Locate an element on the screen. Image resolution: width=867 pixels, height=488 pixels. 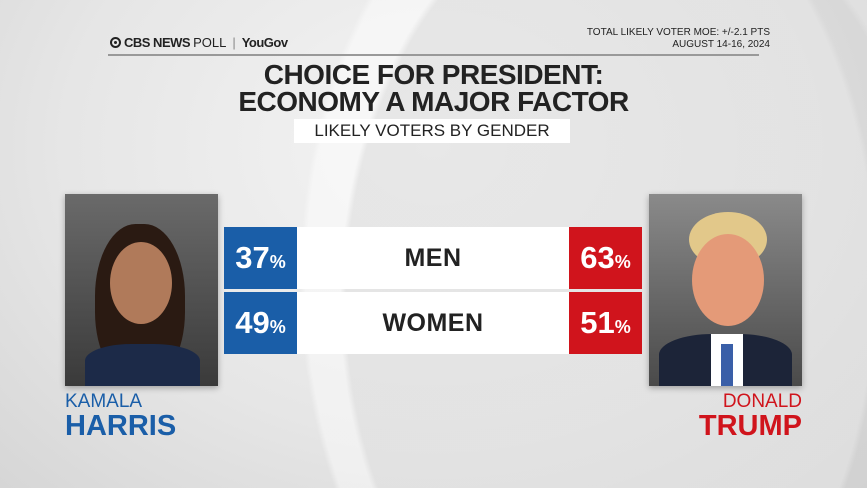
row-label-men: MEN is located at coordinates (433, 258).